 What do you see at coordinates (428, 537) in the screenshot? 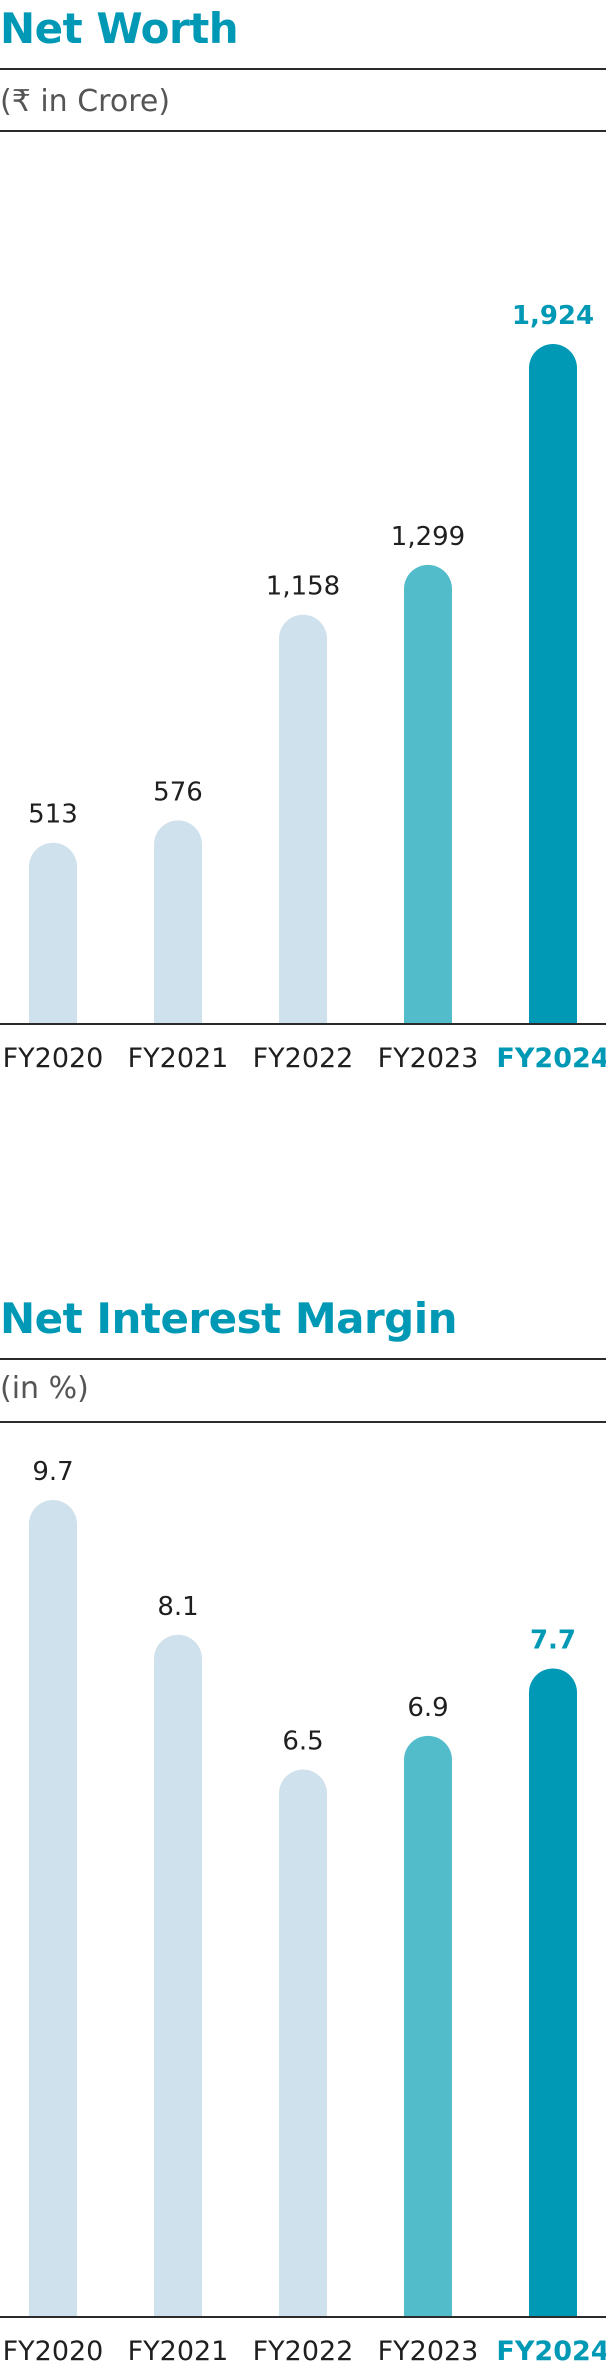
I see `value-label-fy2023: 1,299` at bounding box center [428, 537].